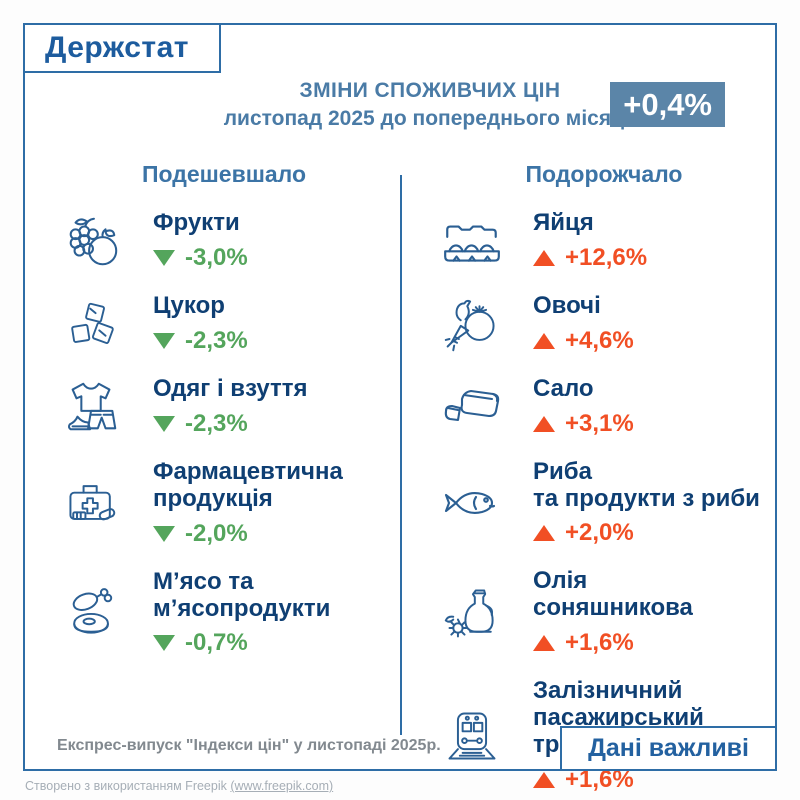 Image resolution: width=800 pixels, height=800 pixels. What do you see at coordinates (599, 643) in the screenshot?
I see `item-value: +1,6%` at bounding box center [599, 643].